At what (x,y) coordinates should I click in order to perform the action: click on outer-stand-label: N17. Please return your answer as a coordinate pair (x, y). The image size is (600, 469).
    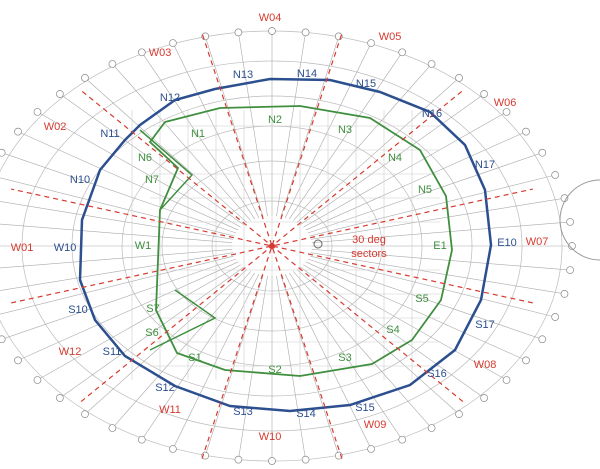
    Looking at the image, I should click on (485, 165).